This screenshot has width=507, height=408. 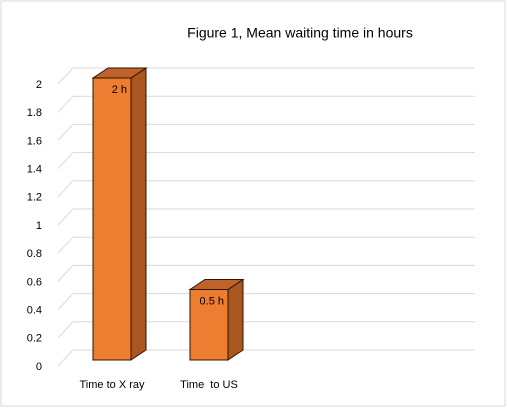 What do you see at coordinates (112, 385) in the screenshot?
I see `x-tick-label: Time to X ray` at bounding box center [112, 385].